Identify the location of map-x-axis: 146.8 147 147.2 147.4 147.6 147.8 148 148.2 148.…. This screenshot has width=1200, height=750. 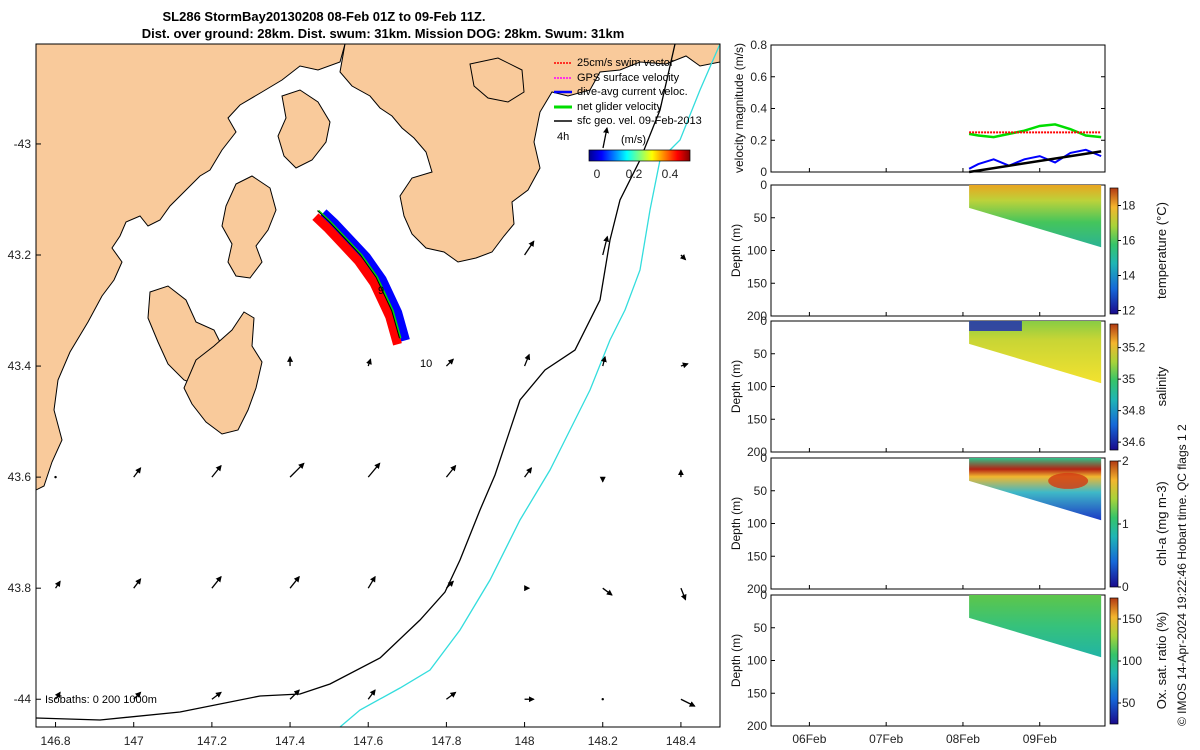
(368, 735).